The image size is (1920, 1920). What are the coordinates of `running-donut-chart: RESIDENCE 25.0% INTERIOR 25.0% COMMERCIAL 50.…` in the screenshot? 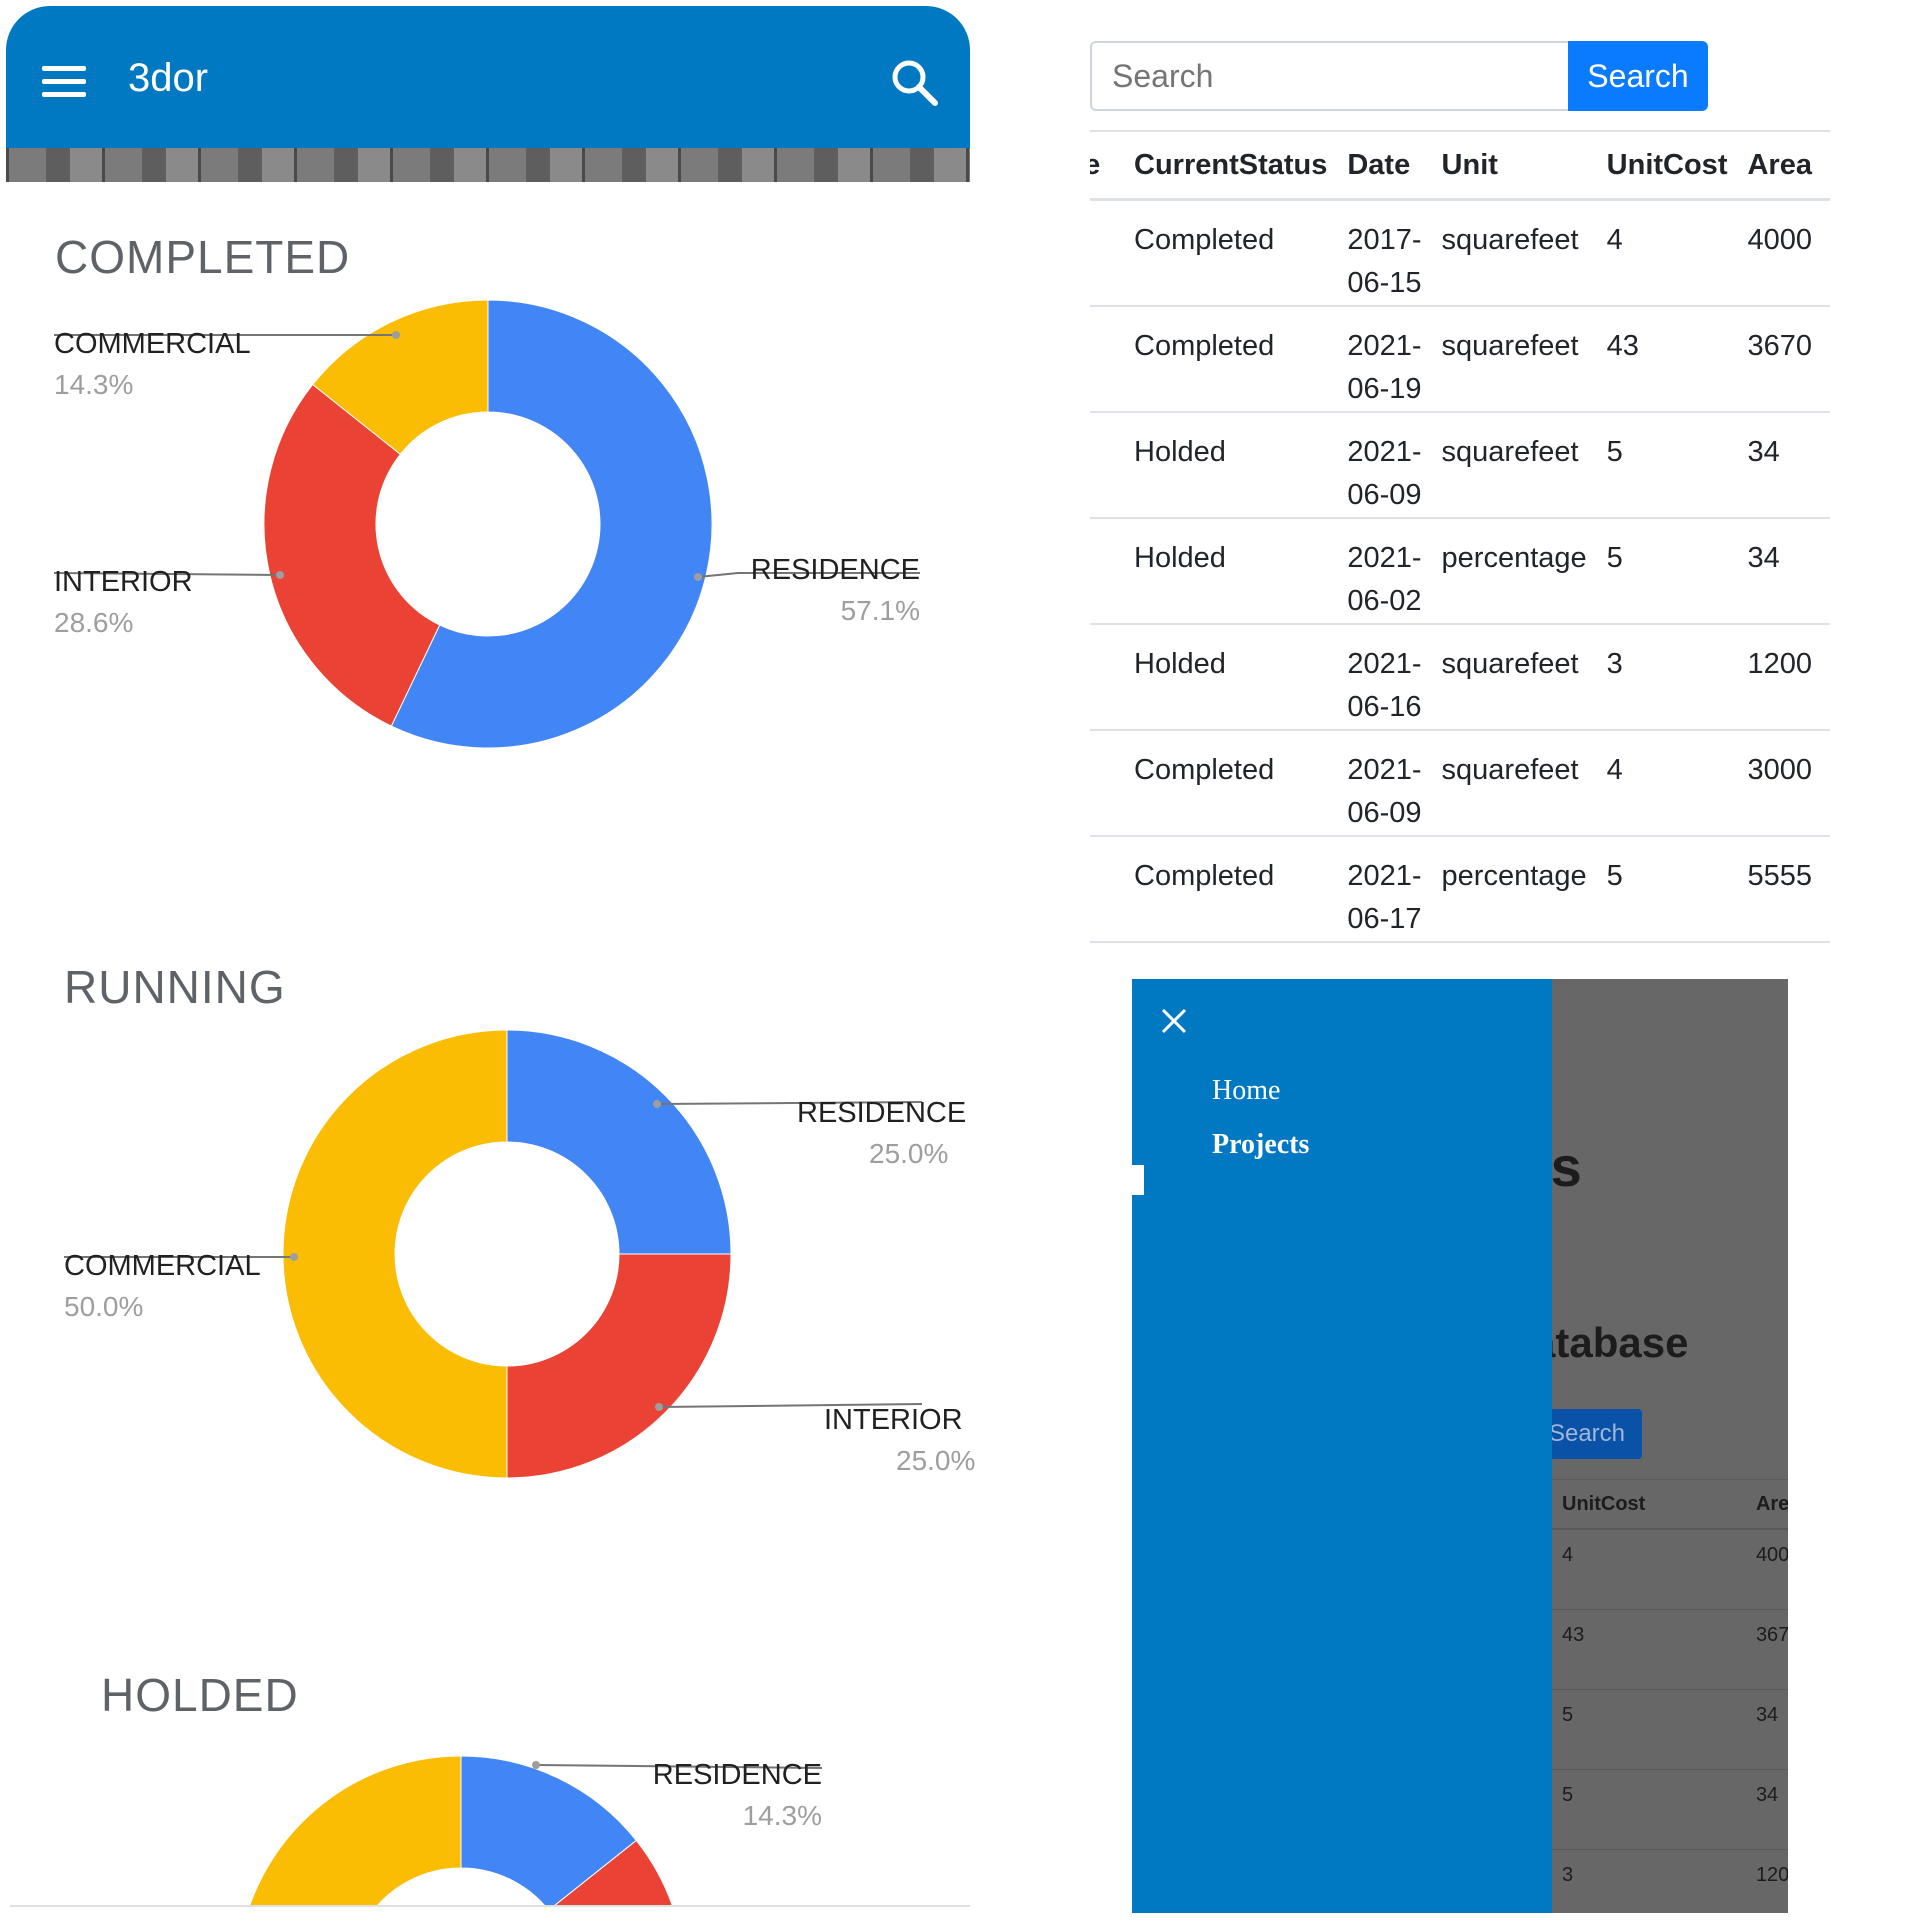 It's located at (519, 1254).